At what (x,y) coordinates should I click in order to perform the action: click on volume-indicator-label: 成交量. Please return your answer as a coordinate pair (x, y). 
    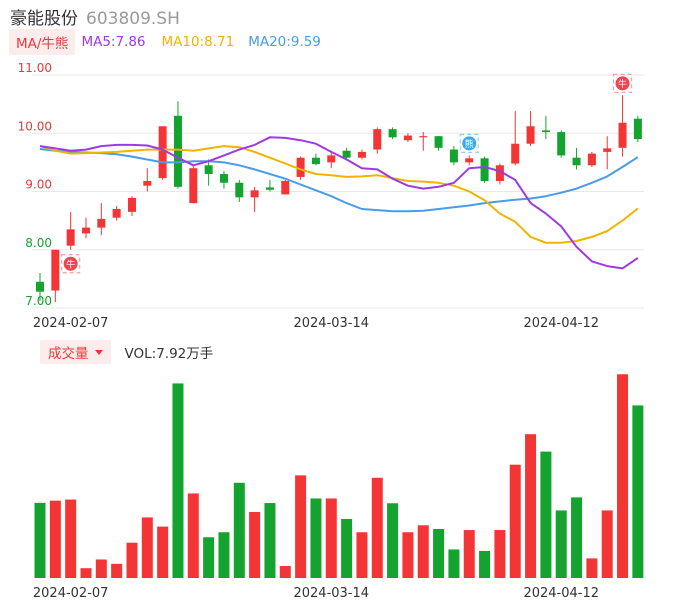
    Looking at the image, I should click on (68, 354).